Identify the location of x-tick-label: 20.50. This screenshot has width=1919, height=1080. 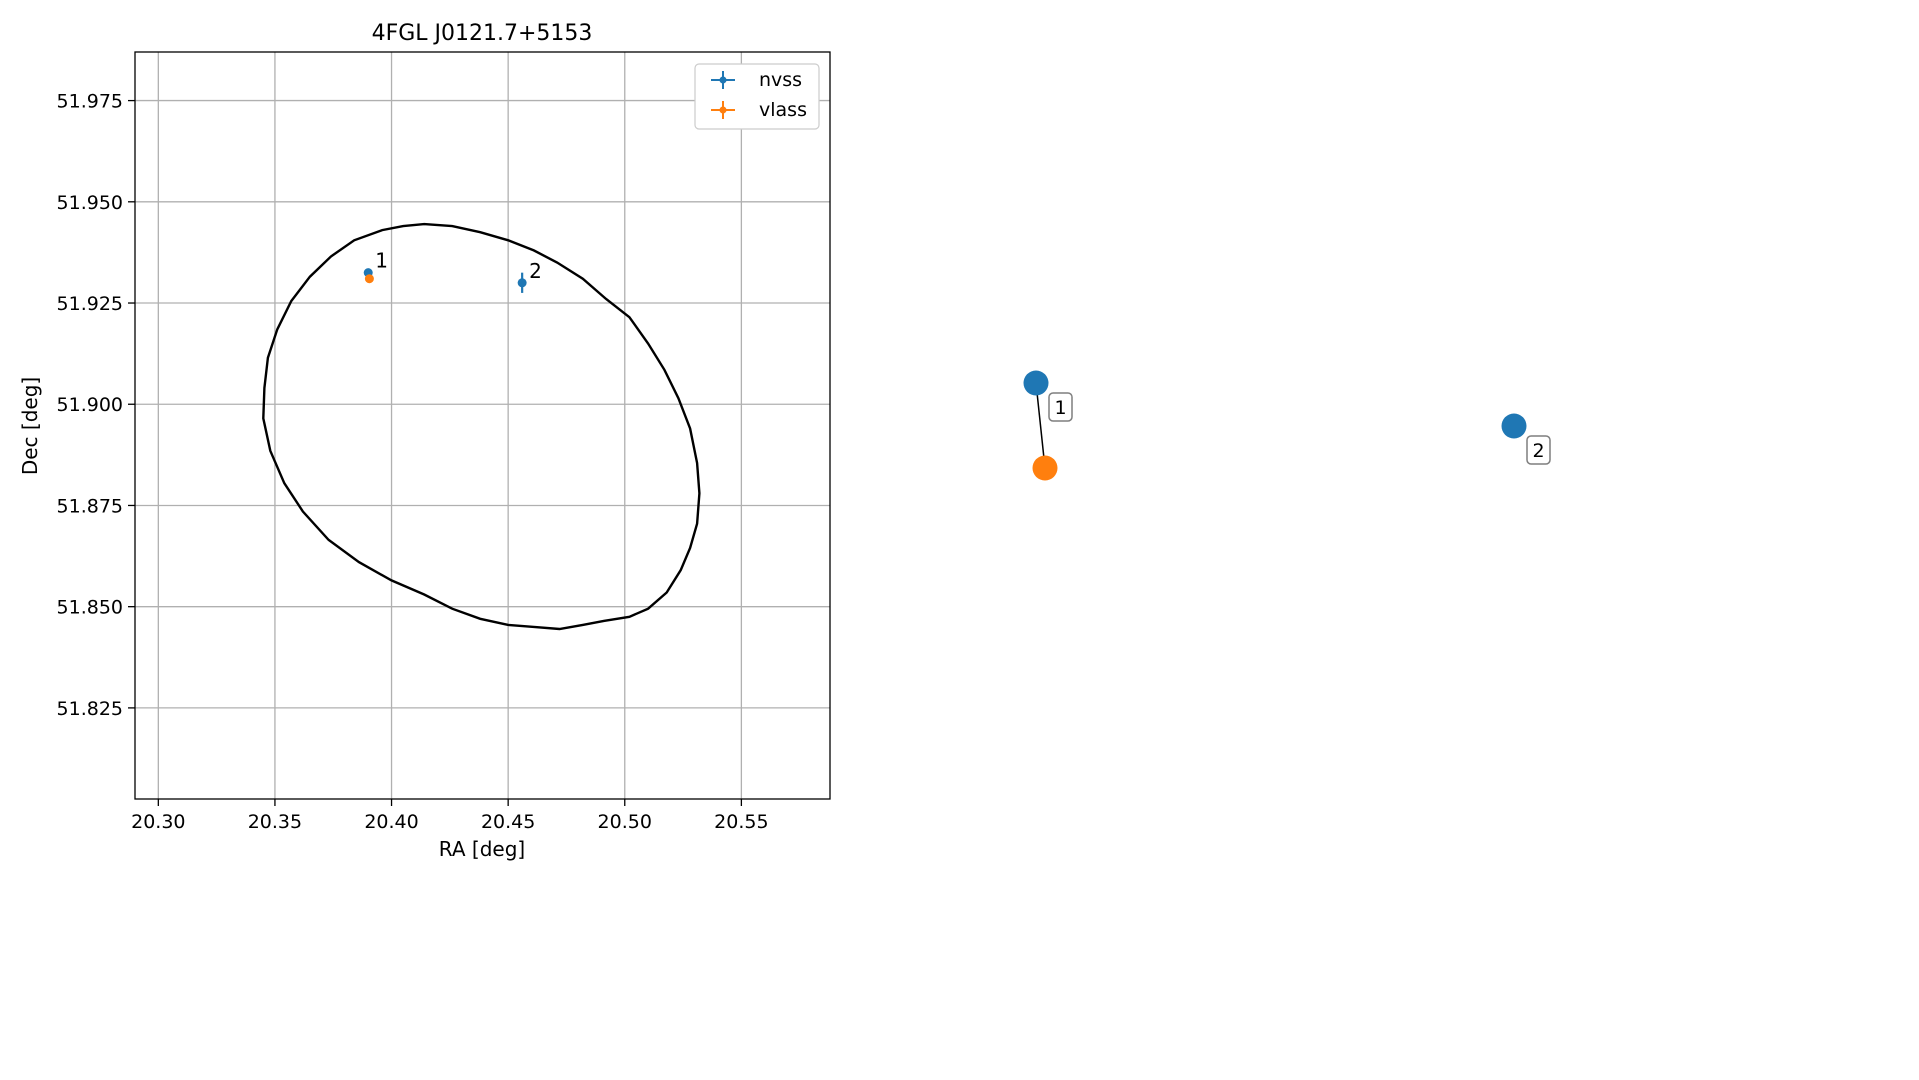
(625, 822).